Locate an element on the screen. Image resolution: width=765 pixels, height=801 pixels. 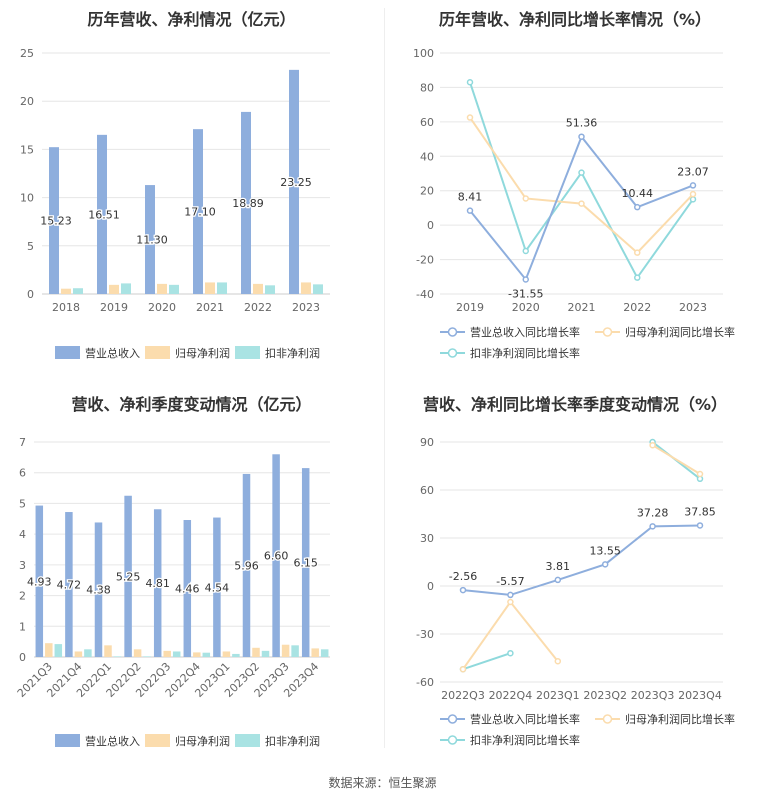
data-label: 13.55 is located at coordinates (605, 550).